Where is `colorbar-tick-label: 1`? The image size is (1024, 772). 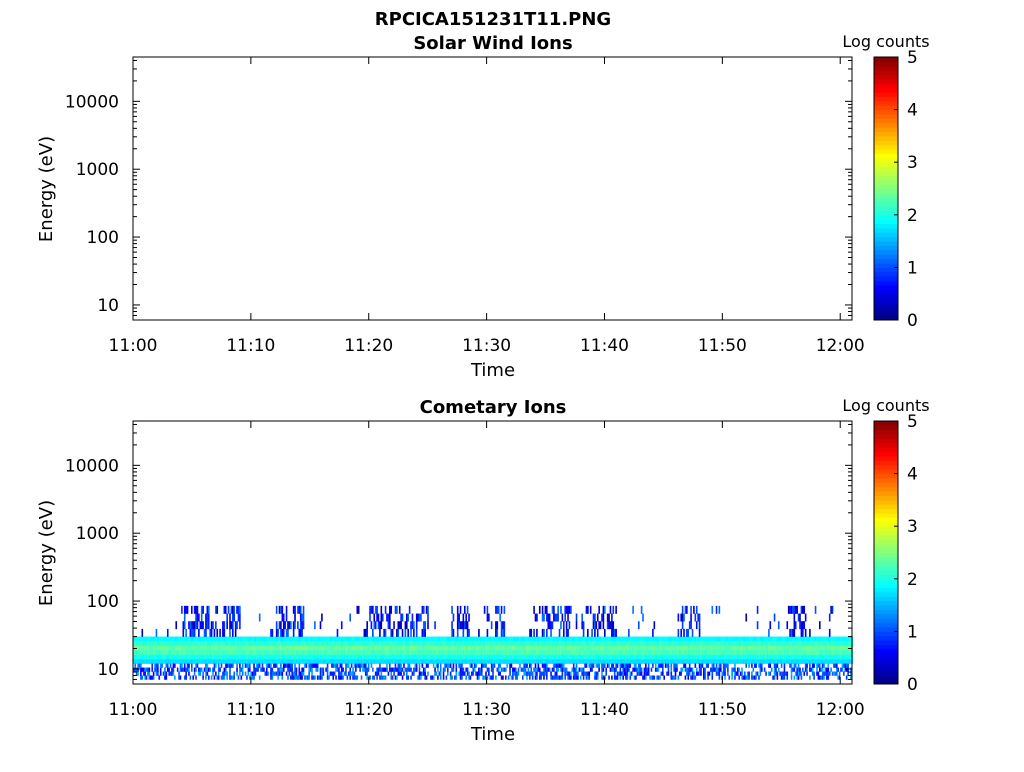 colorbar-tick-label: 1 is located at coordinates (912, 632).